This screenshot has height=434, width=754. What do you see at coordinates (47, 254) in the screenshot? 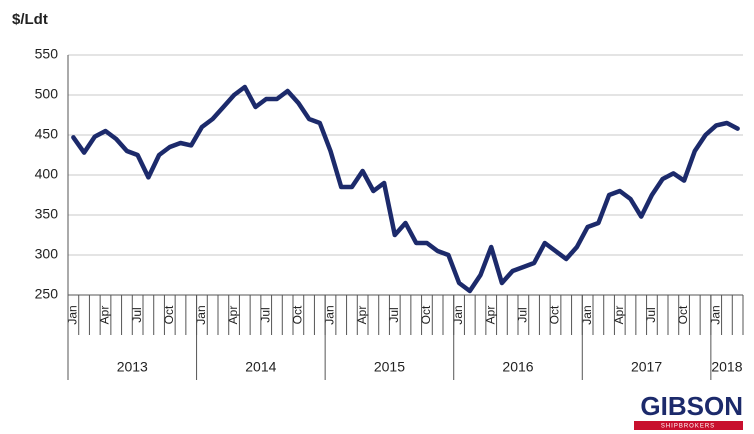
I see `y-tick-label: 300` at bounding box center [47, 254].